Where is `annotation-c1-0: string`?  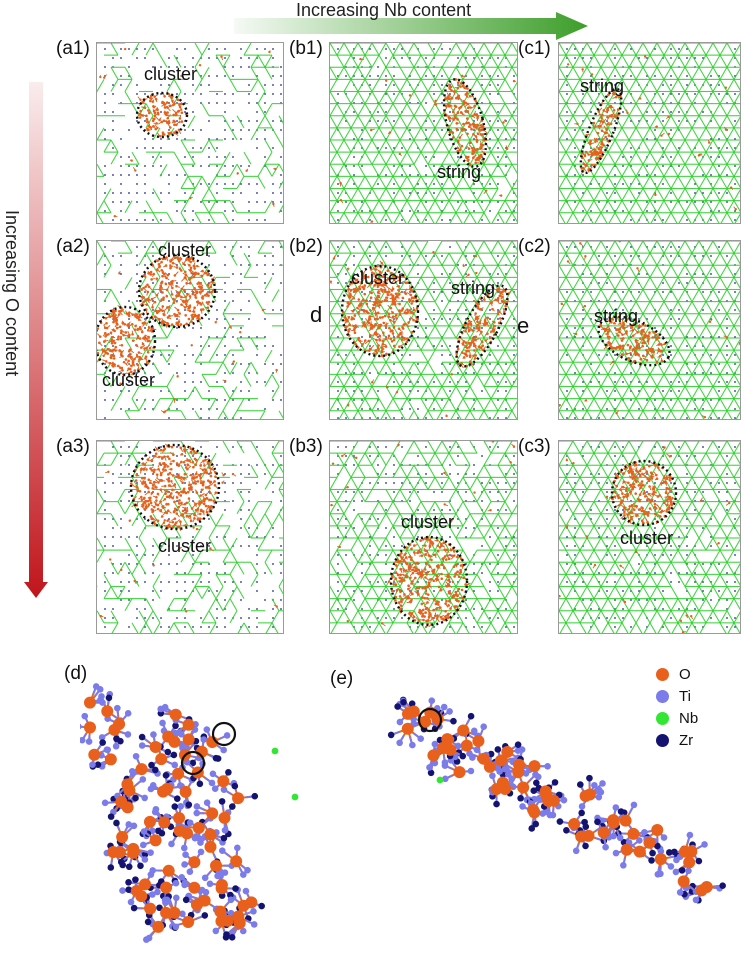
annotation-c1-0: string is located at coordinates (602, 86).